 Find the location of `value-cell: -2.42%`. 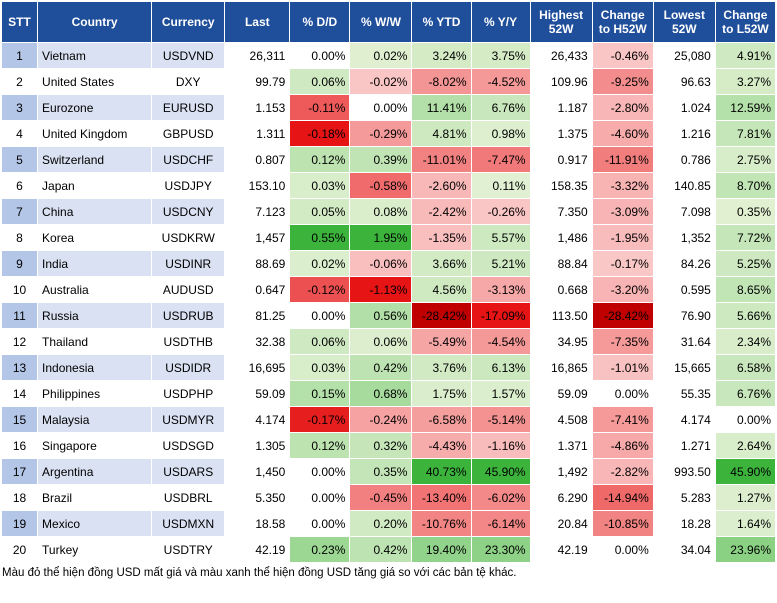

value-cell: -2.42% is located at coordinates (441, 211).